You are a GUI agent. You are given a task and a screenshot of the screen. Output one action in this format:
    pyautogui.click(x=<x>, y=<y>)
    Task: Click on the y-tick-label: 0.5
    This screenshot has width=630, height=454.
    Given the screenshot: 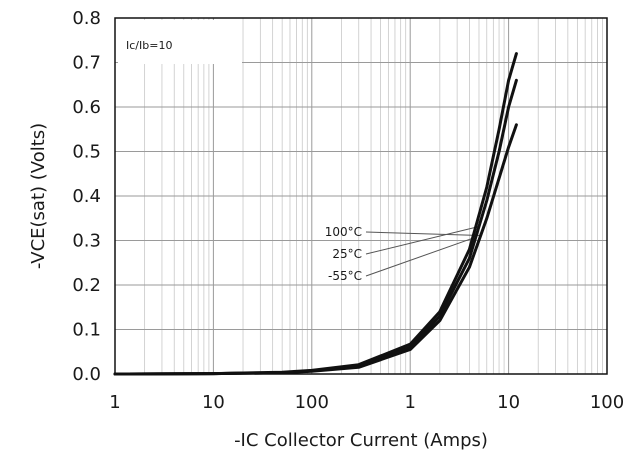 What is the action you would take?
    pyautogui.click(x=86, y=152)
    